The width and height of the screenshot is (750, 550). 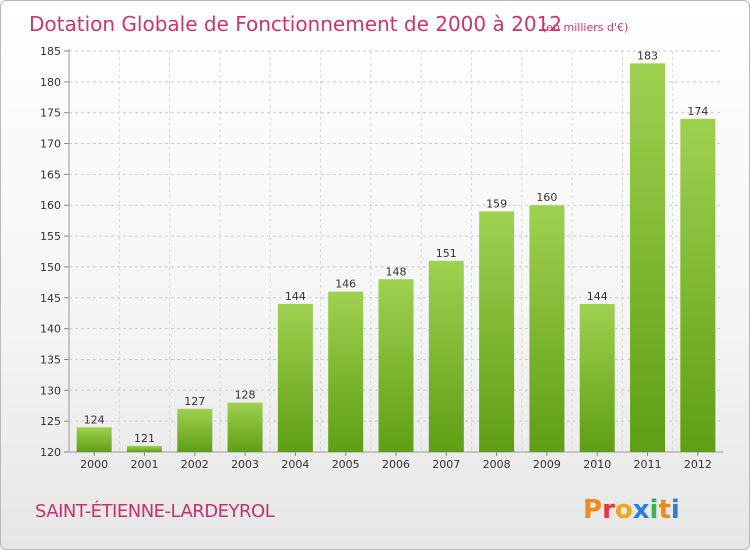 What do you see at coordinates (597, 464) in the screenshot?
I see `x-tick-label-2010: 2010` at bounding box center [597, 464].